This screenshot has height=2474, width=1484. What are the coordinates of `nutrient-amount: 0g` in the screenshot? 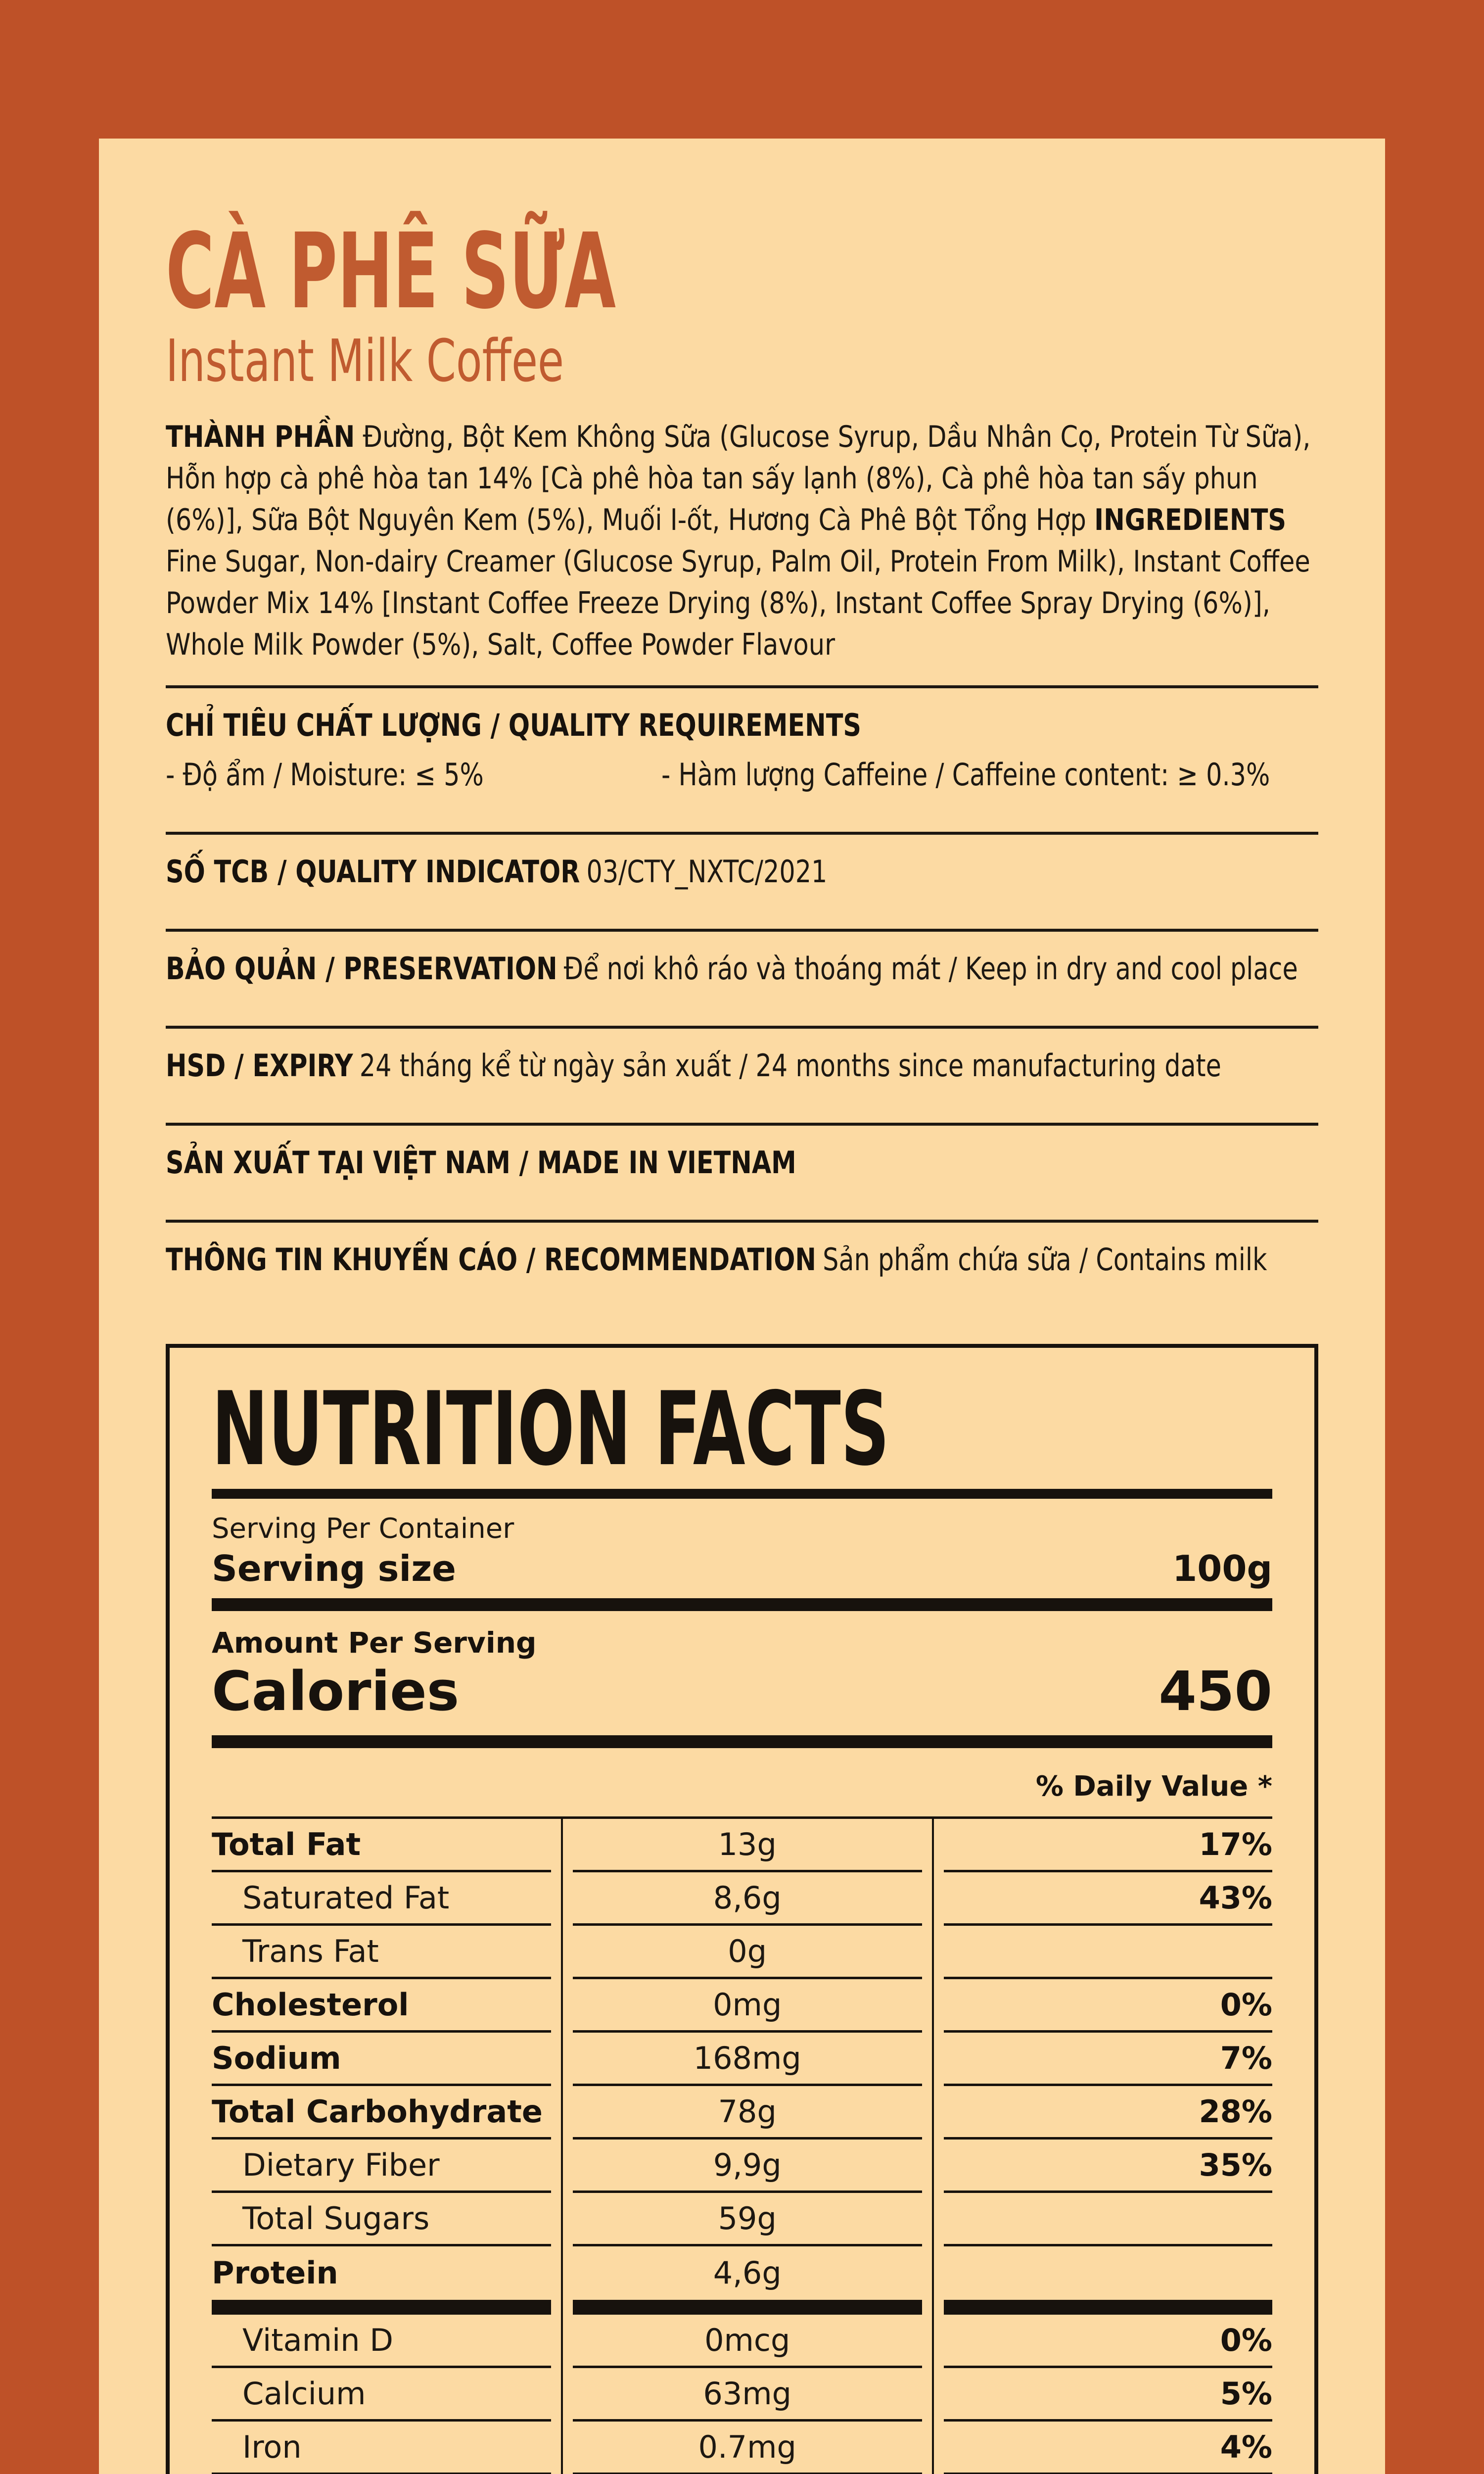 It's located at (747, 1953).